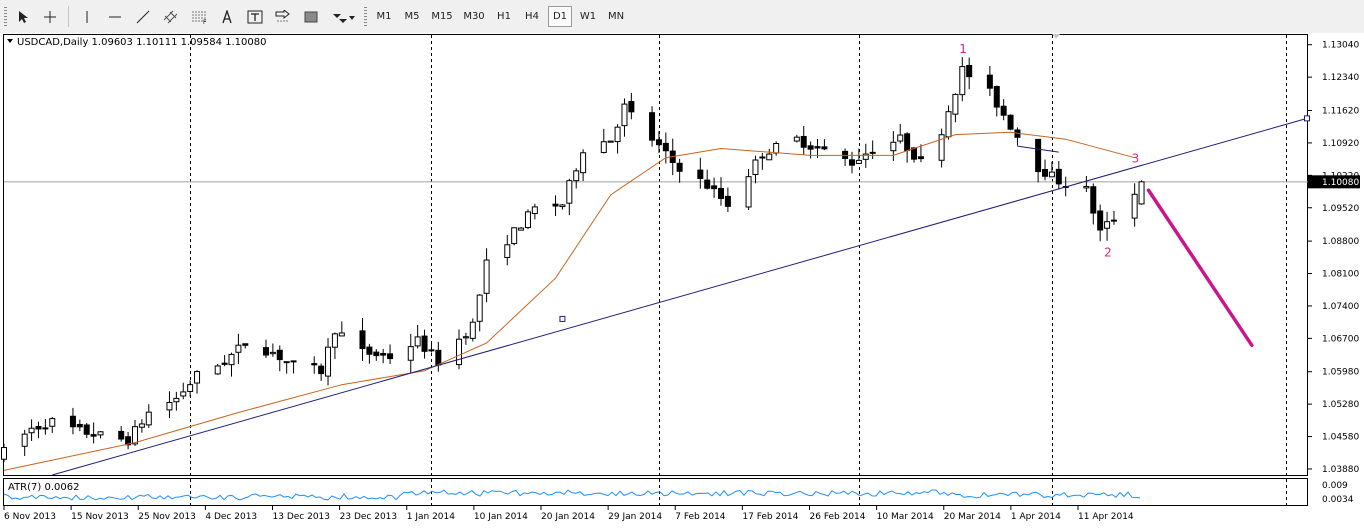 The height and width of the screenshot is (528, 1364). Describe the element at coordinates (1340, 209) in the screenshot. I see `price-tick-label: 1.09520` at that location.